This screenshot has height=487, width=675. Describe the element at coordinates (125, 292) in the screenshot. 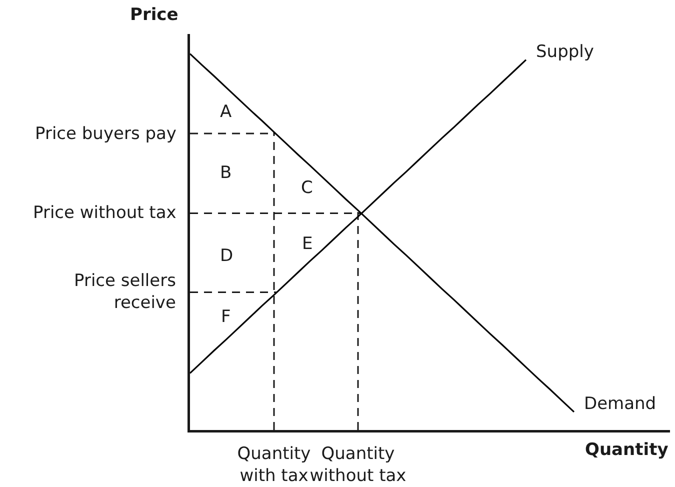

I see `ref-line-label: Price sellers receive` at that location.